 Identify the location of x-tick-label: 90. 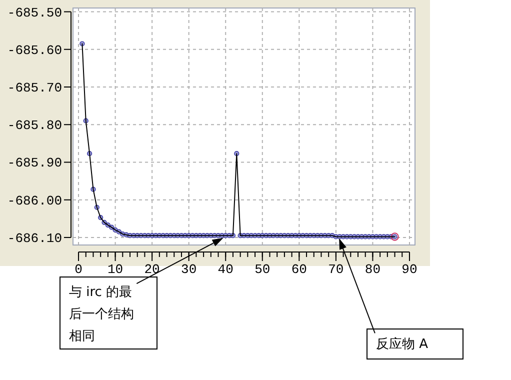
(410, 269).